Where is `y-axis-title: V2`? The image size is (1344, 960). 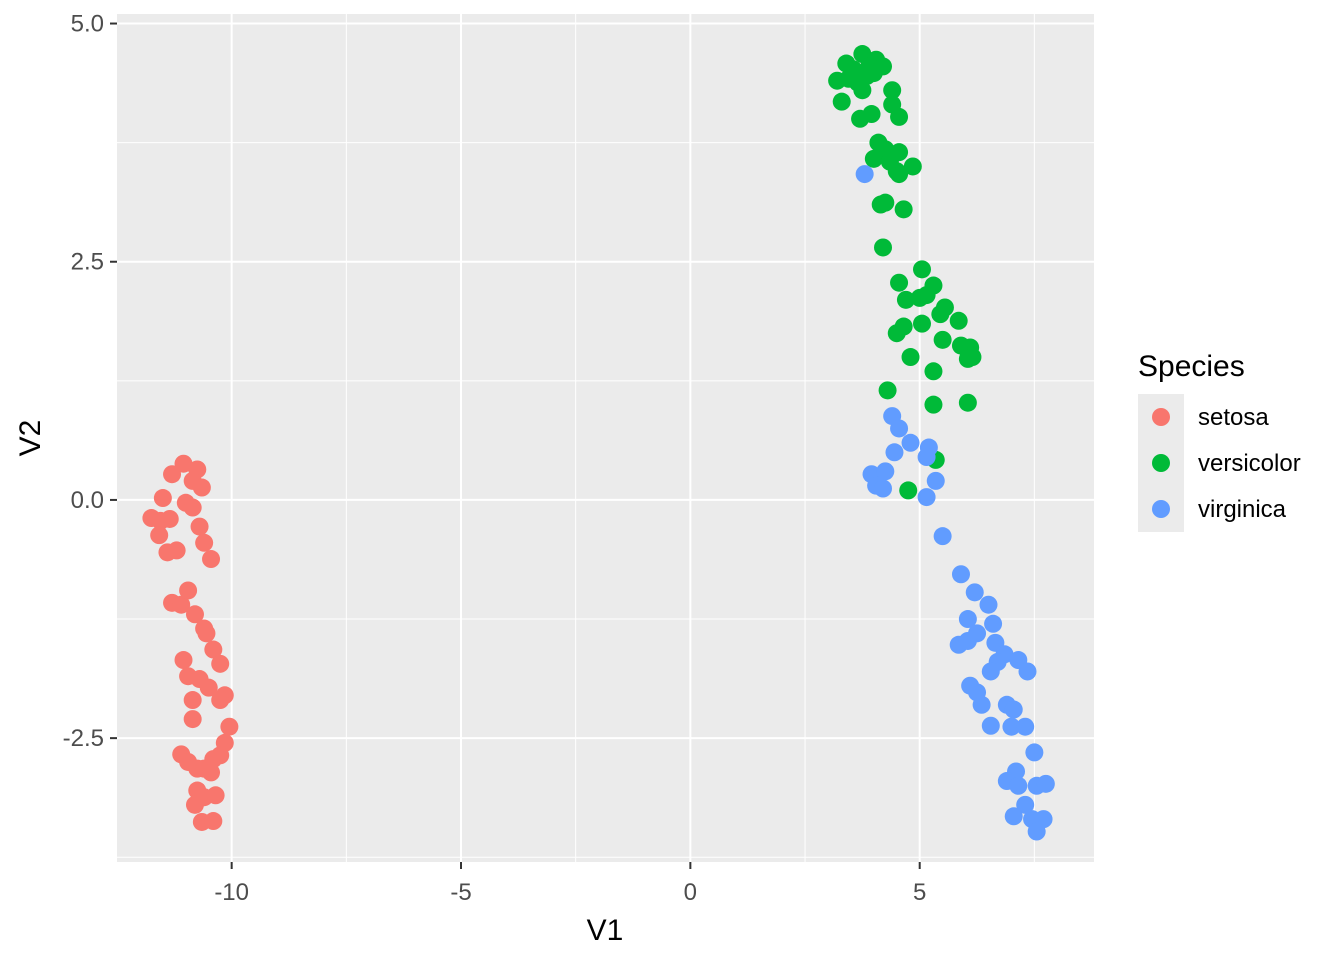
y-axis-title: V2 is located at coordinates (30, 438).